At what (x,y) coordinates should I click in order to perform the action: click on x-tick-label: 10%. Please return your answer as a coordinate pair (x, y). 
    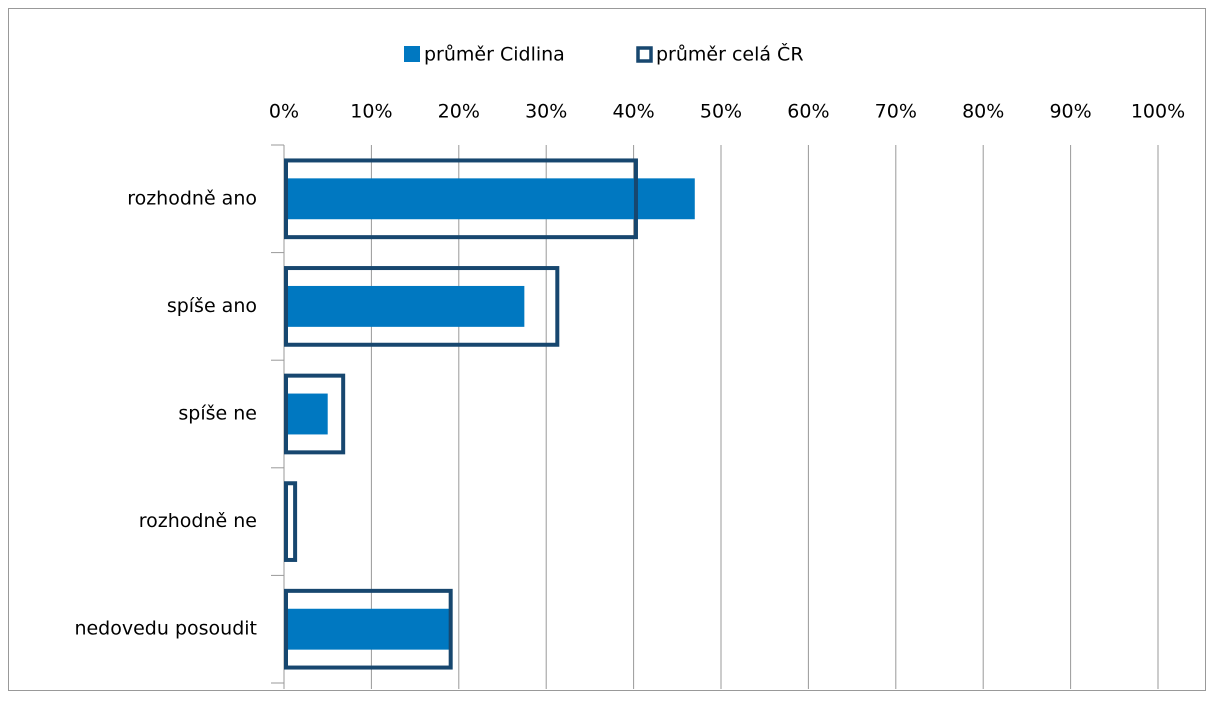
    Looking at the image, I should click on (371, 112).